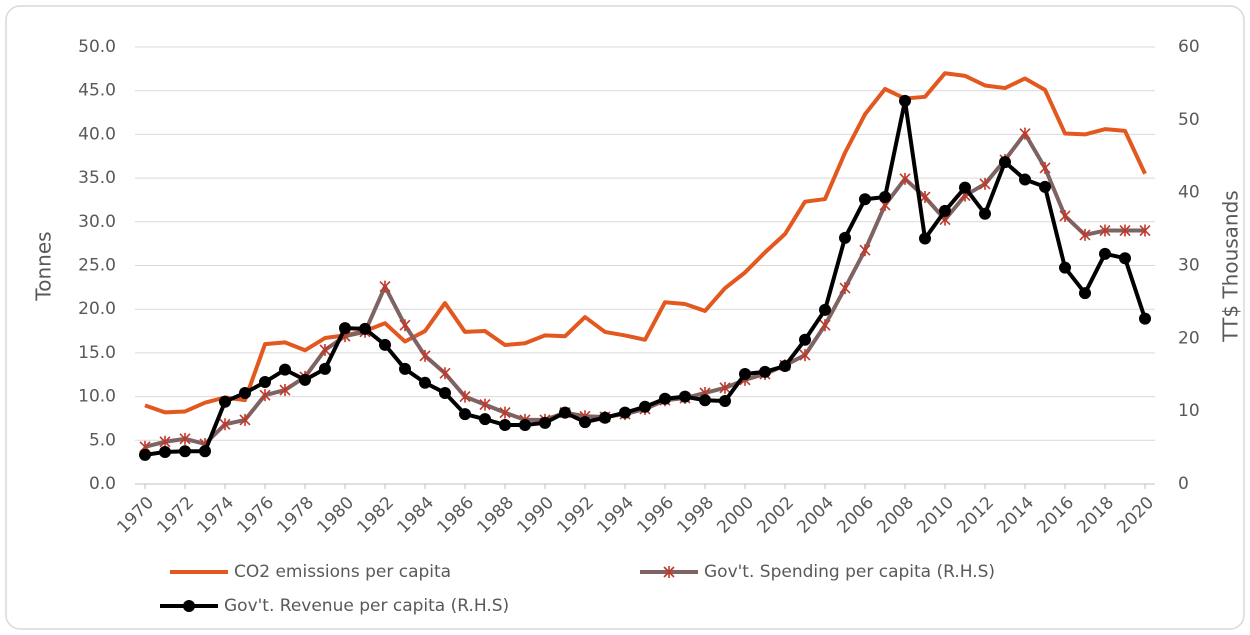 Image resolution: width=1250 pixels, height=635 pixels. What do you see at coordinates (1183, 484) in the screenshot?
I see `y2-tick-label: 0` at bounding box center [1183, 484].